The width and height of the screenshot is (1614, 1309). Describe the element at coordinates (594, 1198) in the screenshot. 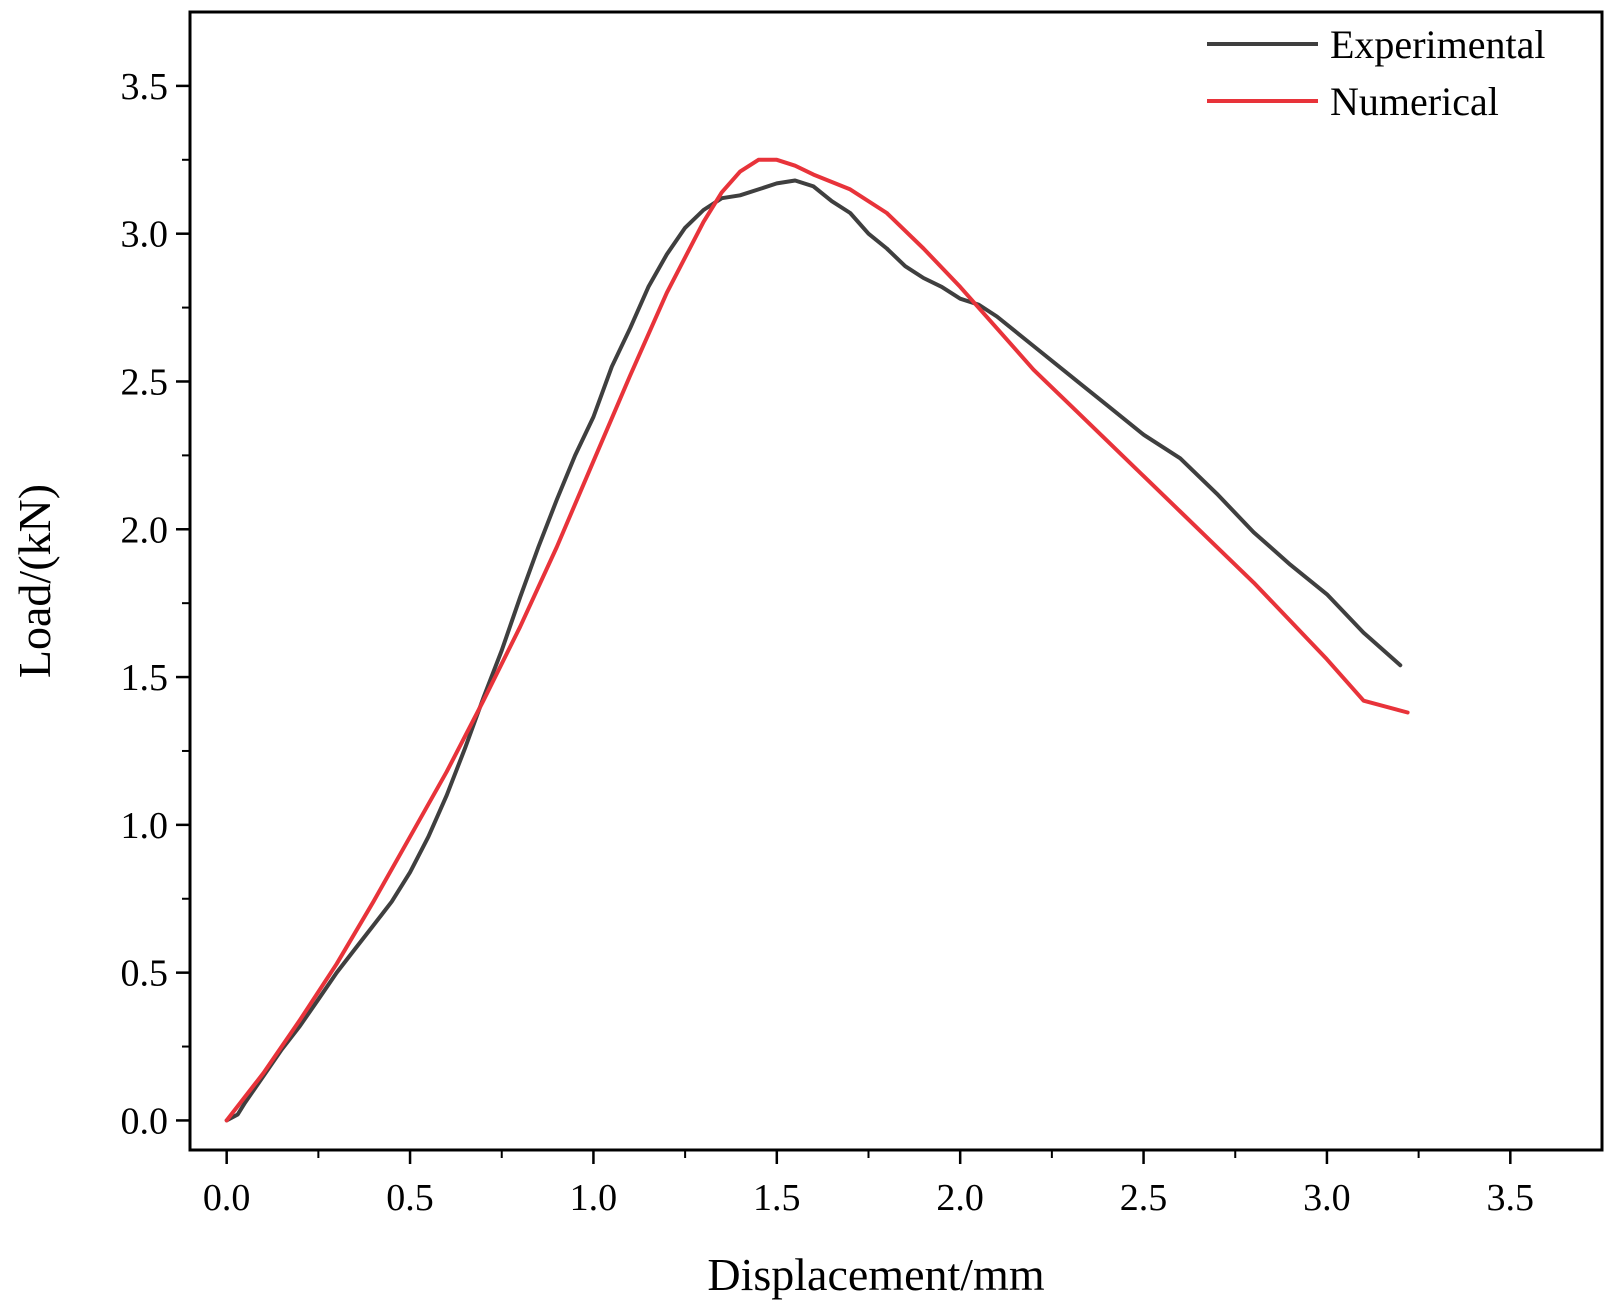

I see `x-tick-label: 1.0` at that location.